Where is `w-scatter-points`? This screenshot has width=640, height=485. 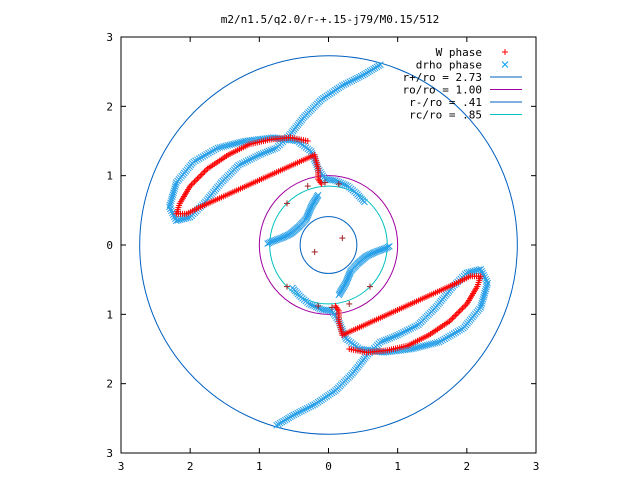
w-scatter-points is located at coordinates (328, 245).